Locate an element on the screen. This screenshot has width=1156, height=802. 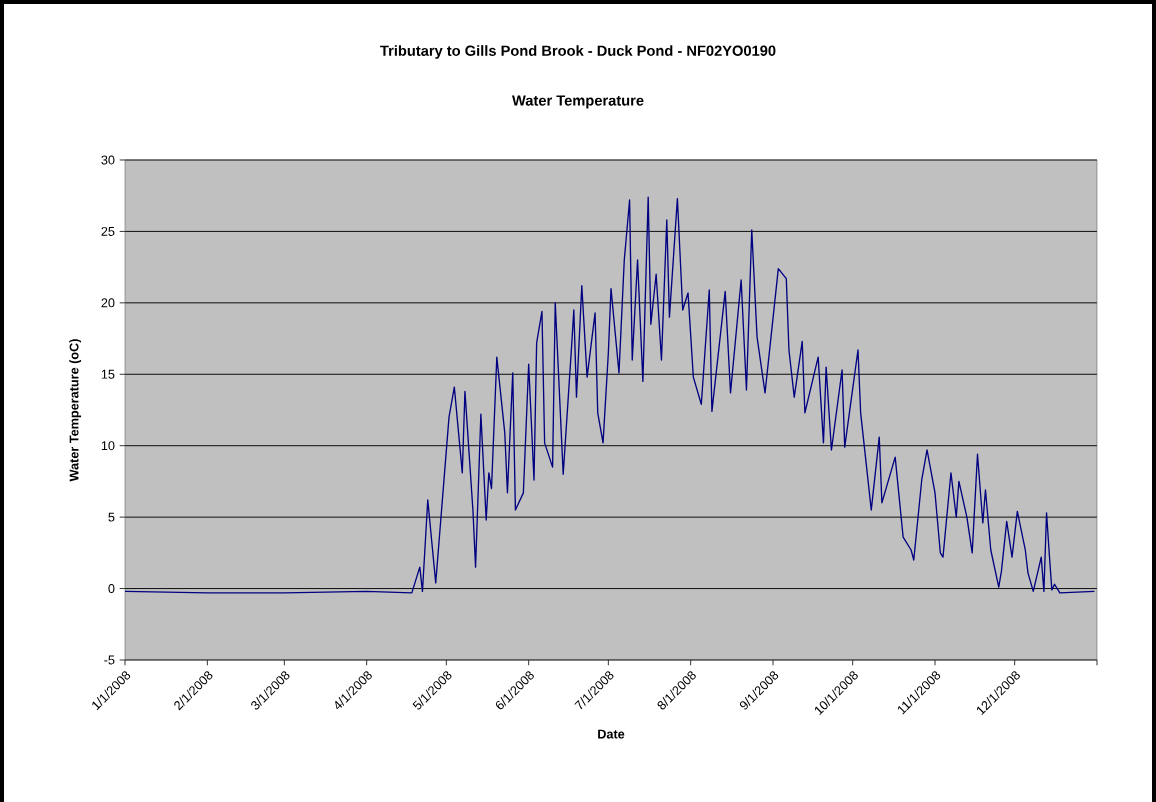
y-tick-label: 20 is located at coordinates (108, 303).